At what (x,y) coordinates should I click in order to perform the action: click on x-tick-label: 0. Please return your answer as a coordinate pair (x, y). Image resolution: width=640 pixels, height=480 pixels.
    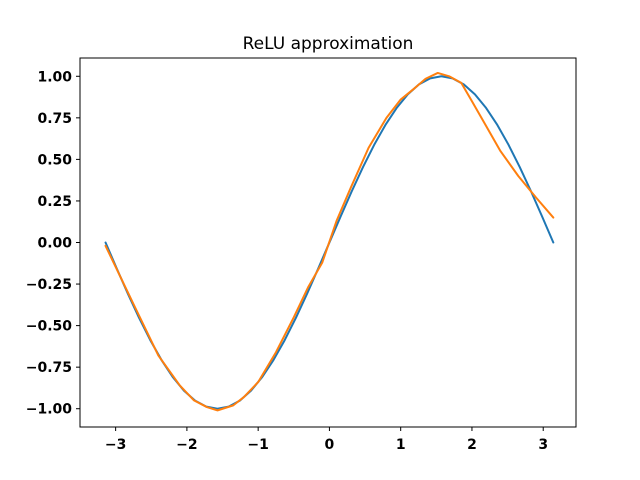
    Looking at the image, I should click on (330, 445).